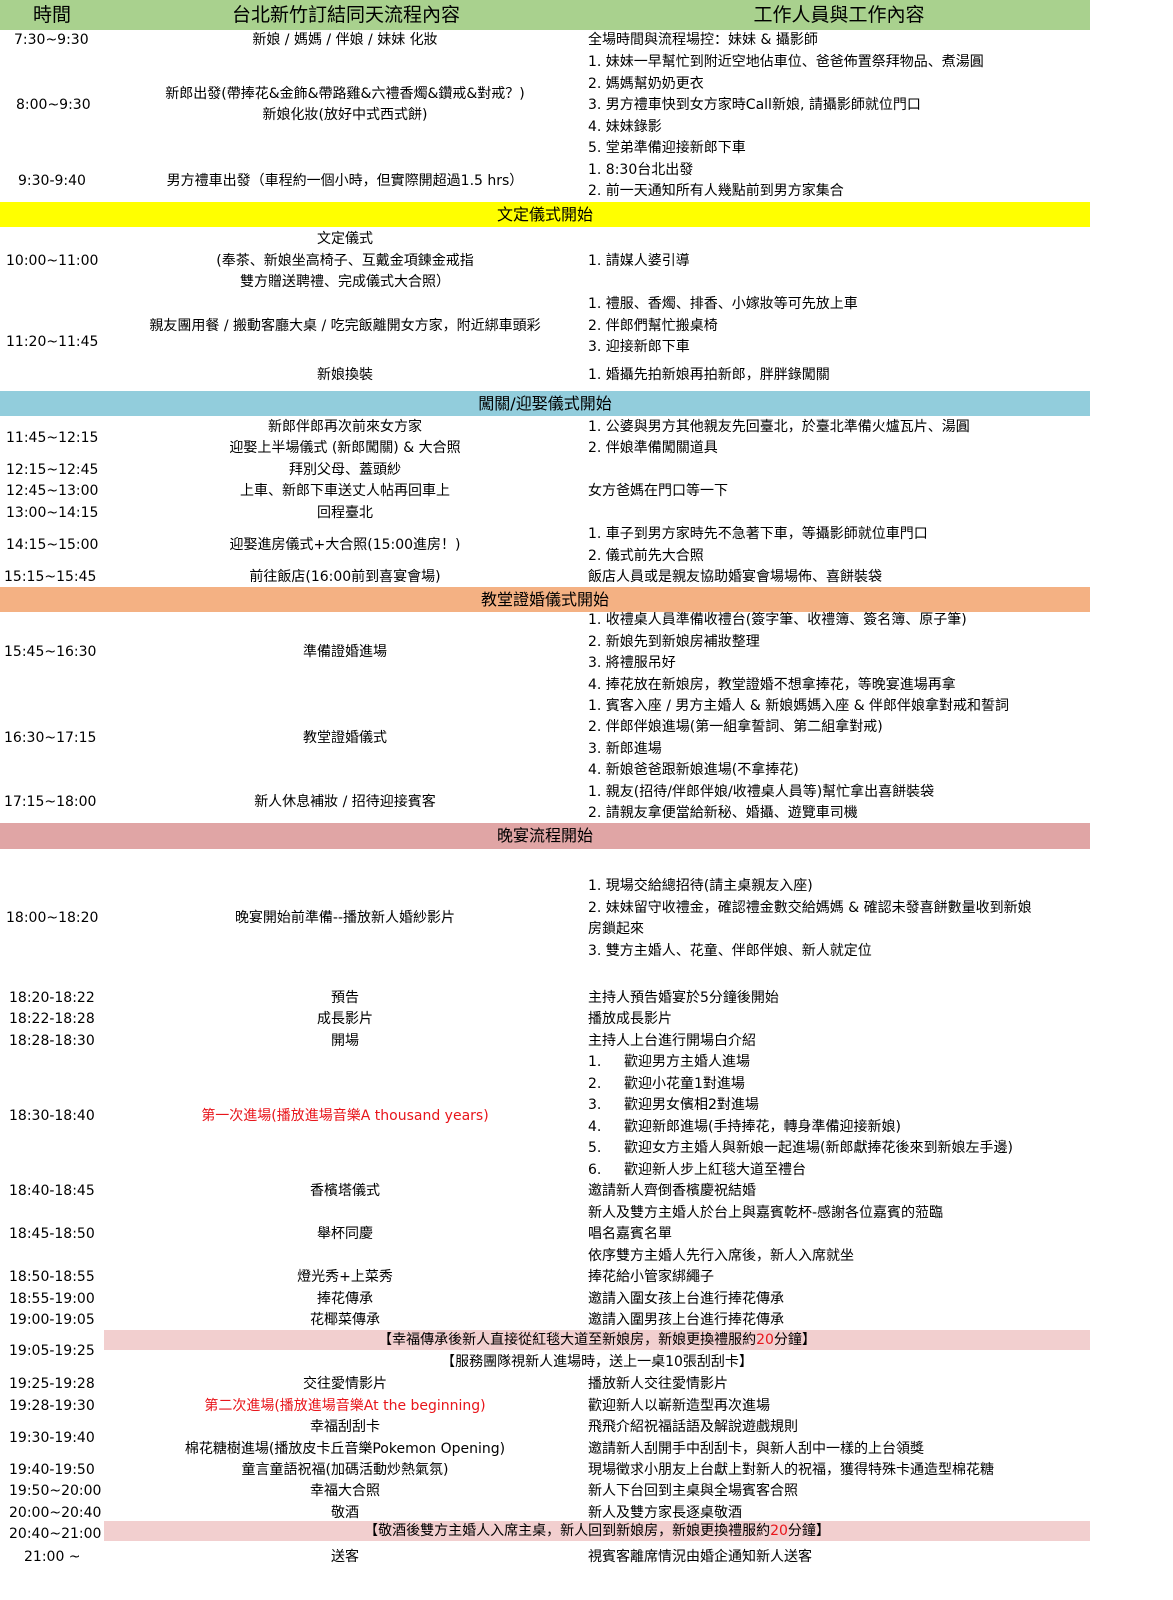 The height and width of the screenshot is (1600, 1173). I want to click on flow-cell: 預告, so click(345, 998).